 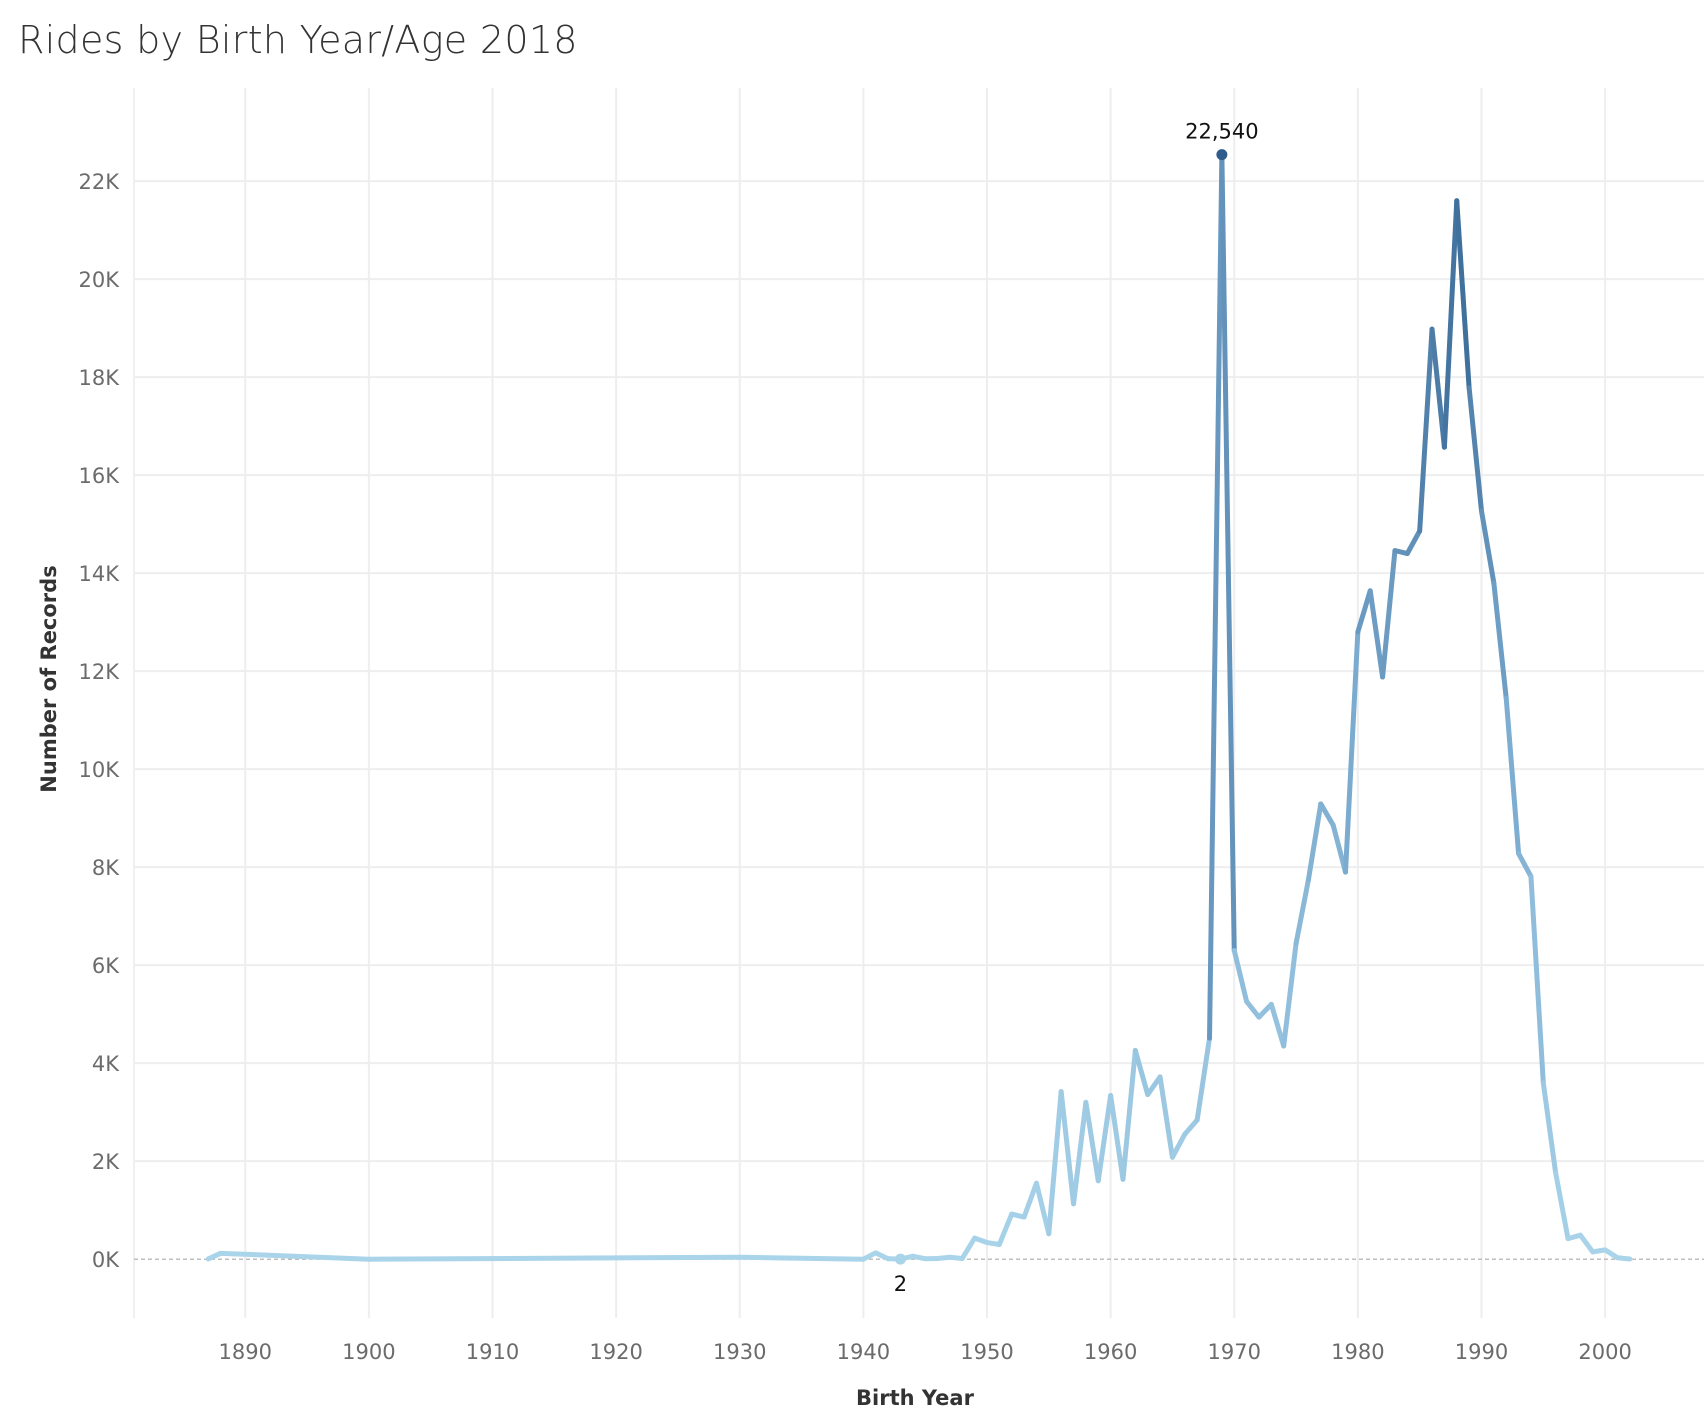 What do you see at coordinates (49, 678) in the screenshot?
I see `y-axis-title: Number of Records` at bounding box center [49, 678].